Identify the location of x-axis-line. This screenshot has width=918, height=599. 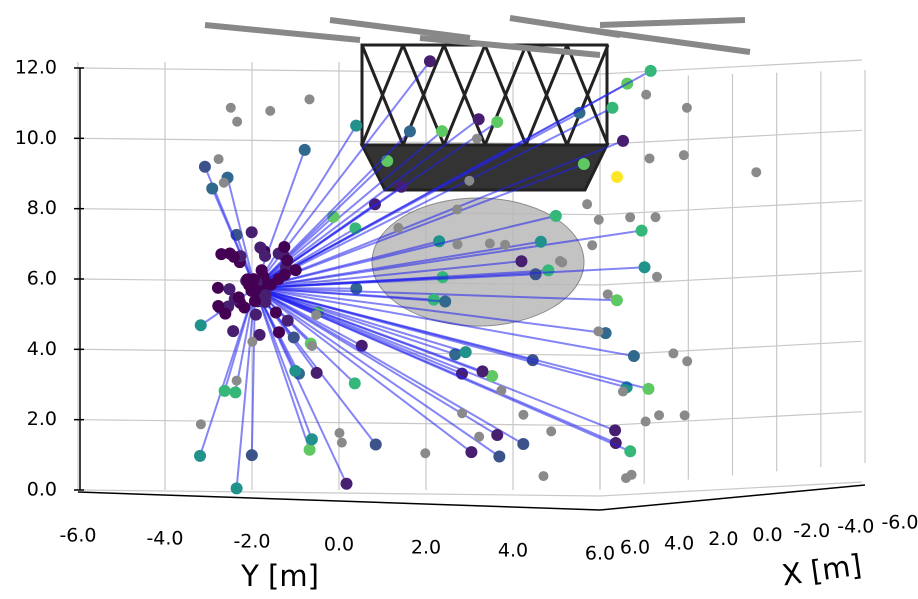
(732, 497).